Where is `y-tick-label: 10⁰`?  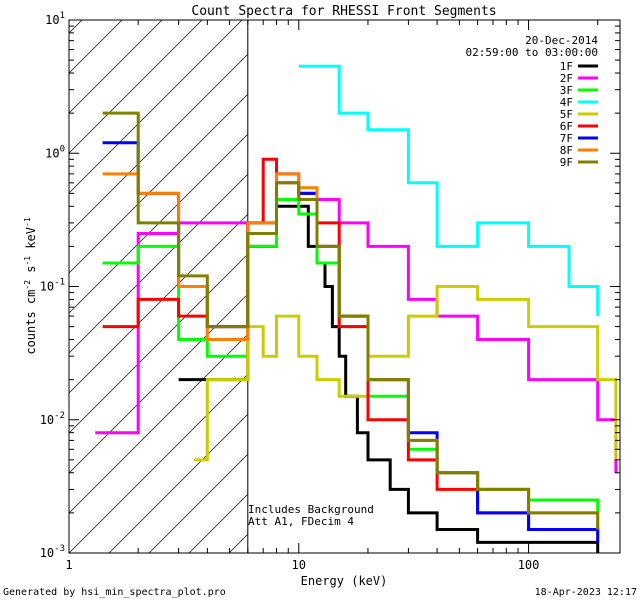 y-tick-label: 10⁰ is located at coordinates (55, 152).